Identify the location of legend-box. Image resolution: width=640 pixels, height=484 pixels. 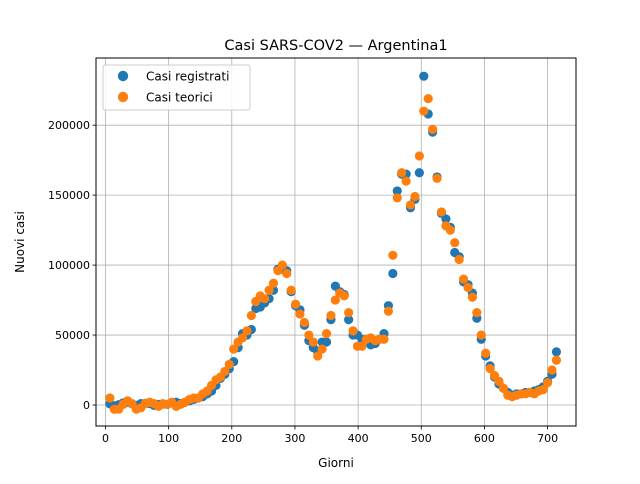
(176, 87).